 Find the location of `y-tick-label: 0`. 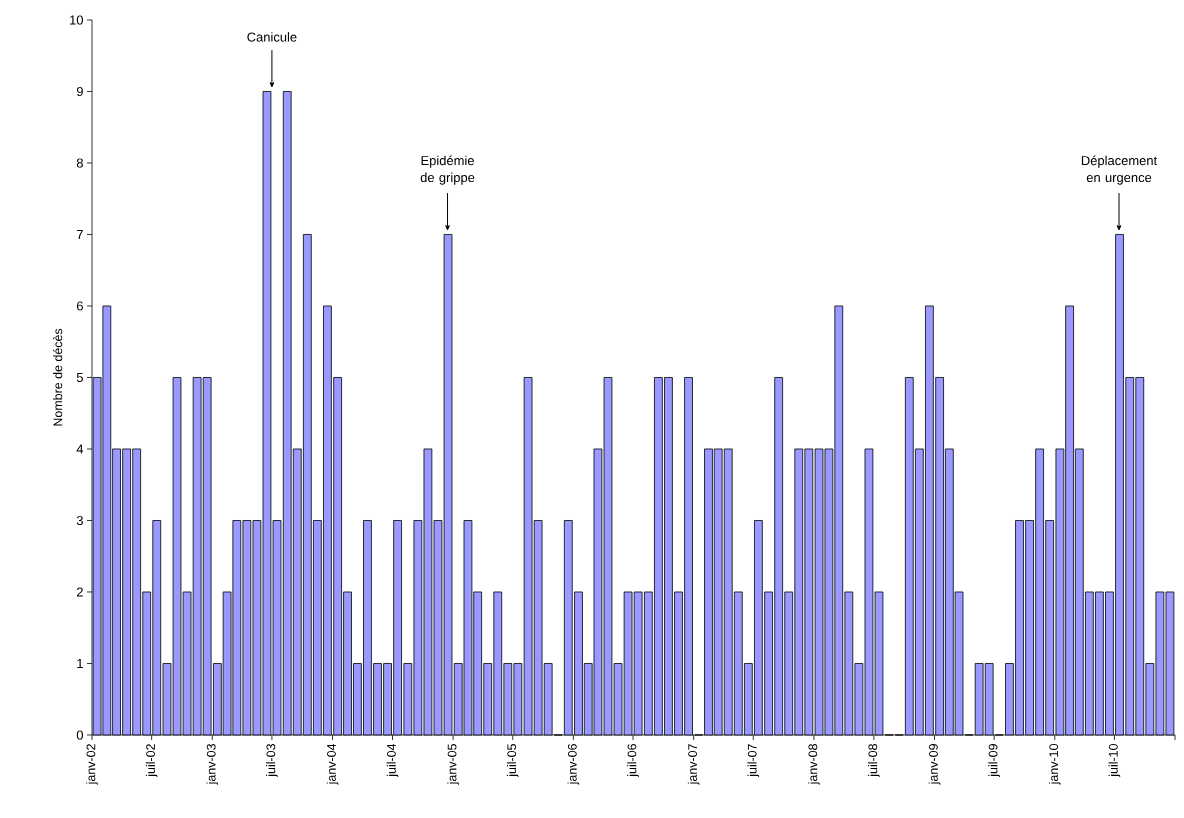

y-tick-label: 0 is located at coordinates (79, 735).